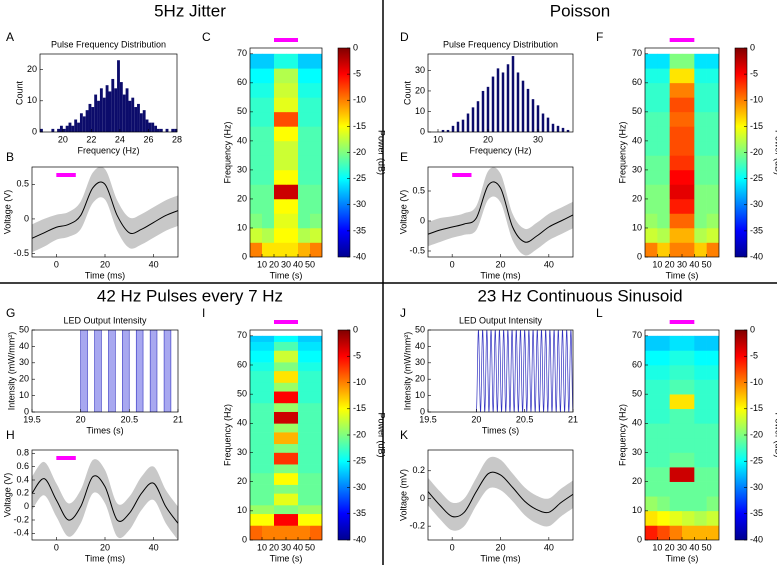 The height and width of the screenshot is (570, 777). What do you see at coordinates (105, 210) in the screenshot?
I see `mean-line` at bounding box center [105, 210].